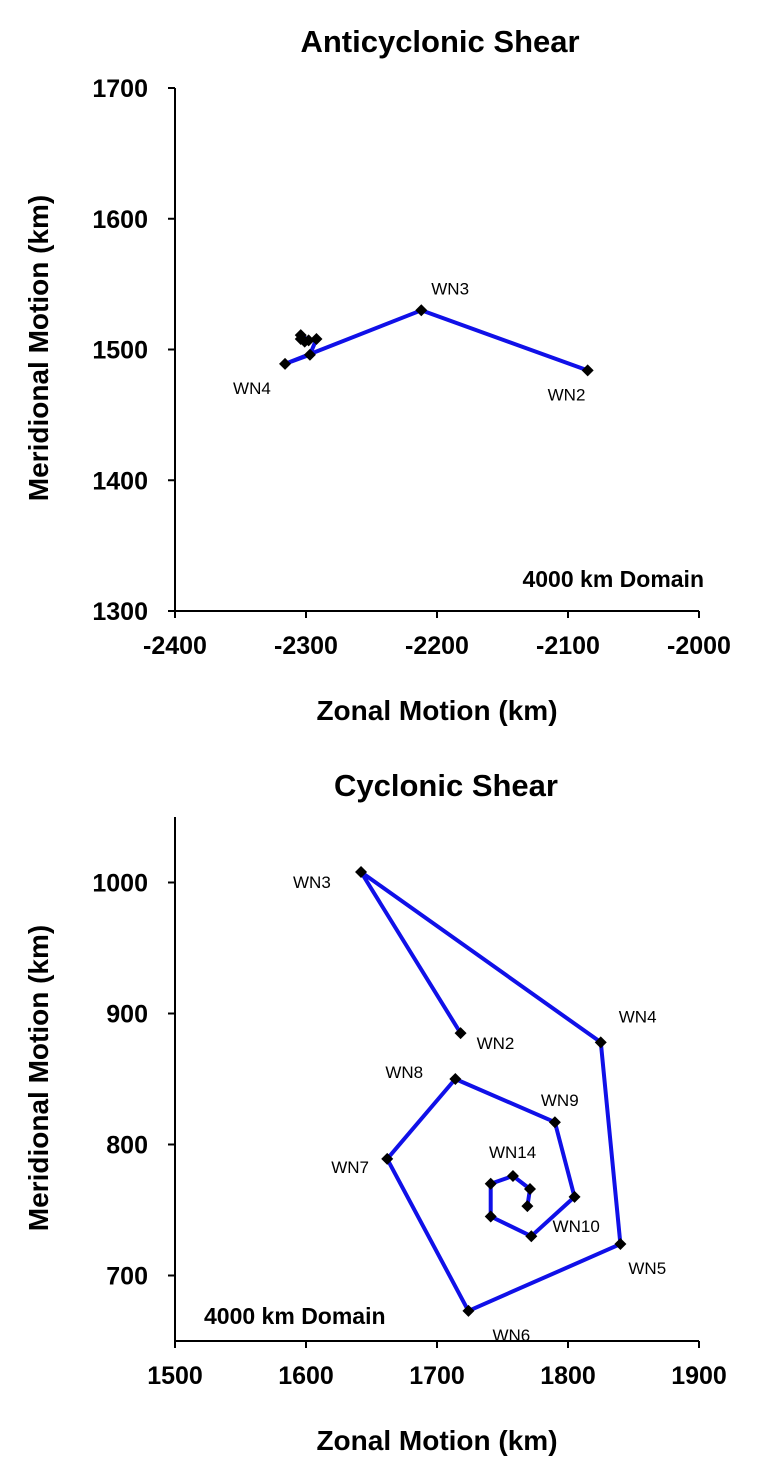 This screenshot has width=759, height=1475. Describe the element at coordinates (120, 89) in the screenshot. I see `y-tick-label: 1700` at that location.